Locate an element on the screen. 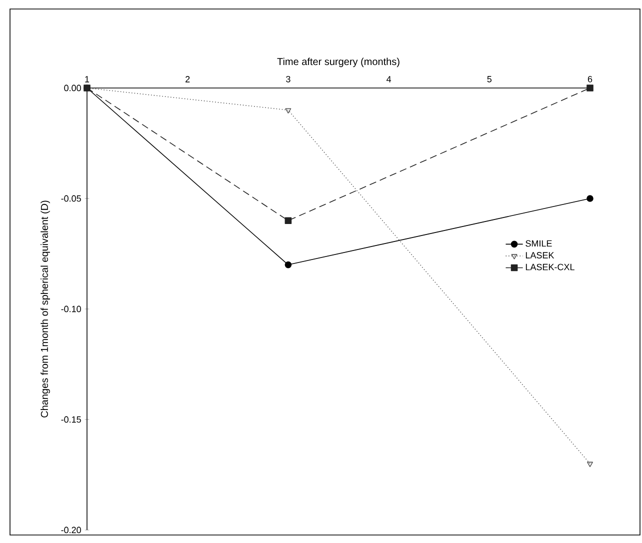 This screenshot has width=642, height=543. legend-label: LASEK is located at coordinates (540, 255).